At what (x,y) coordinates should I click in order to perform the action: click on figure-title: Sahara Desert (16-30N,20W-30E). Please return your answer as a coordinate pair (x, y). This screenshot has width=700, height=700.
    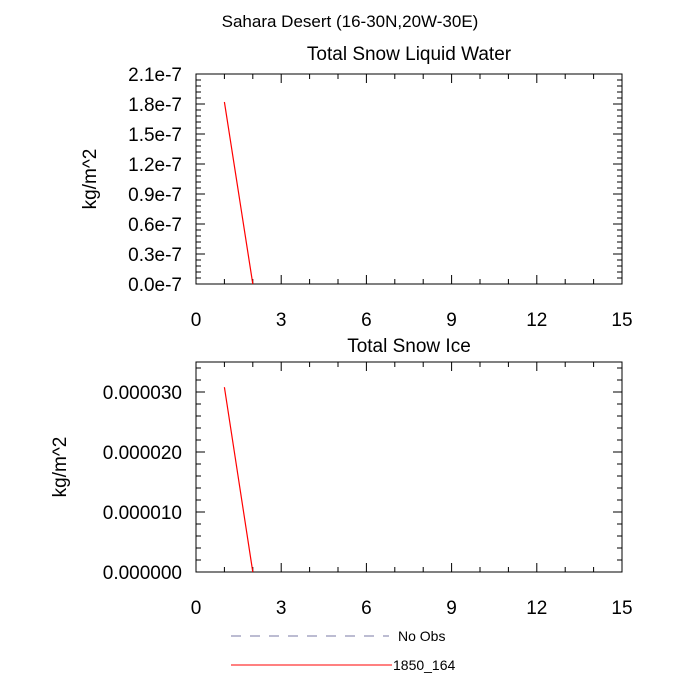
    Looking at the image, I should click on (350, 21).